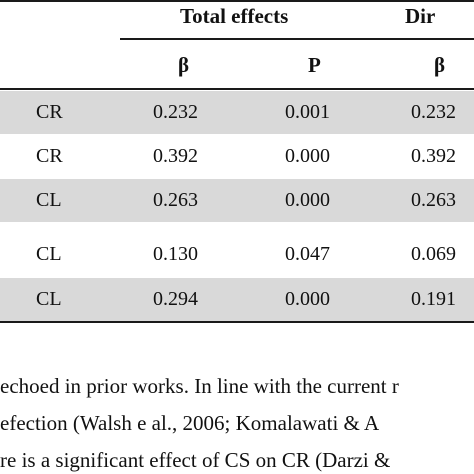 Image resolution: width=474 pixels, height=474 pixels. What do you see at coordinates (237, 322) in the screenshot?
I see `table-bottom-rule` at bounding box center [237, 322].